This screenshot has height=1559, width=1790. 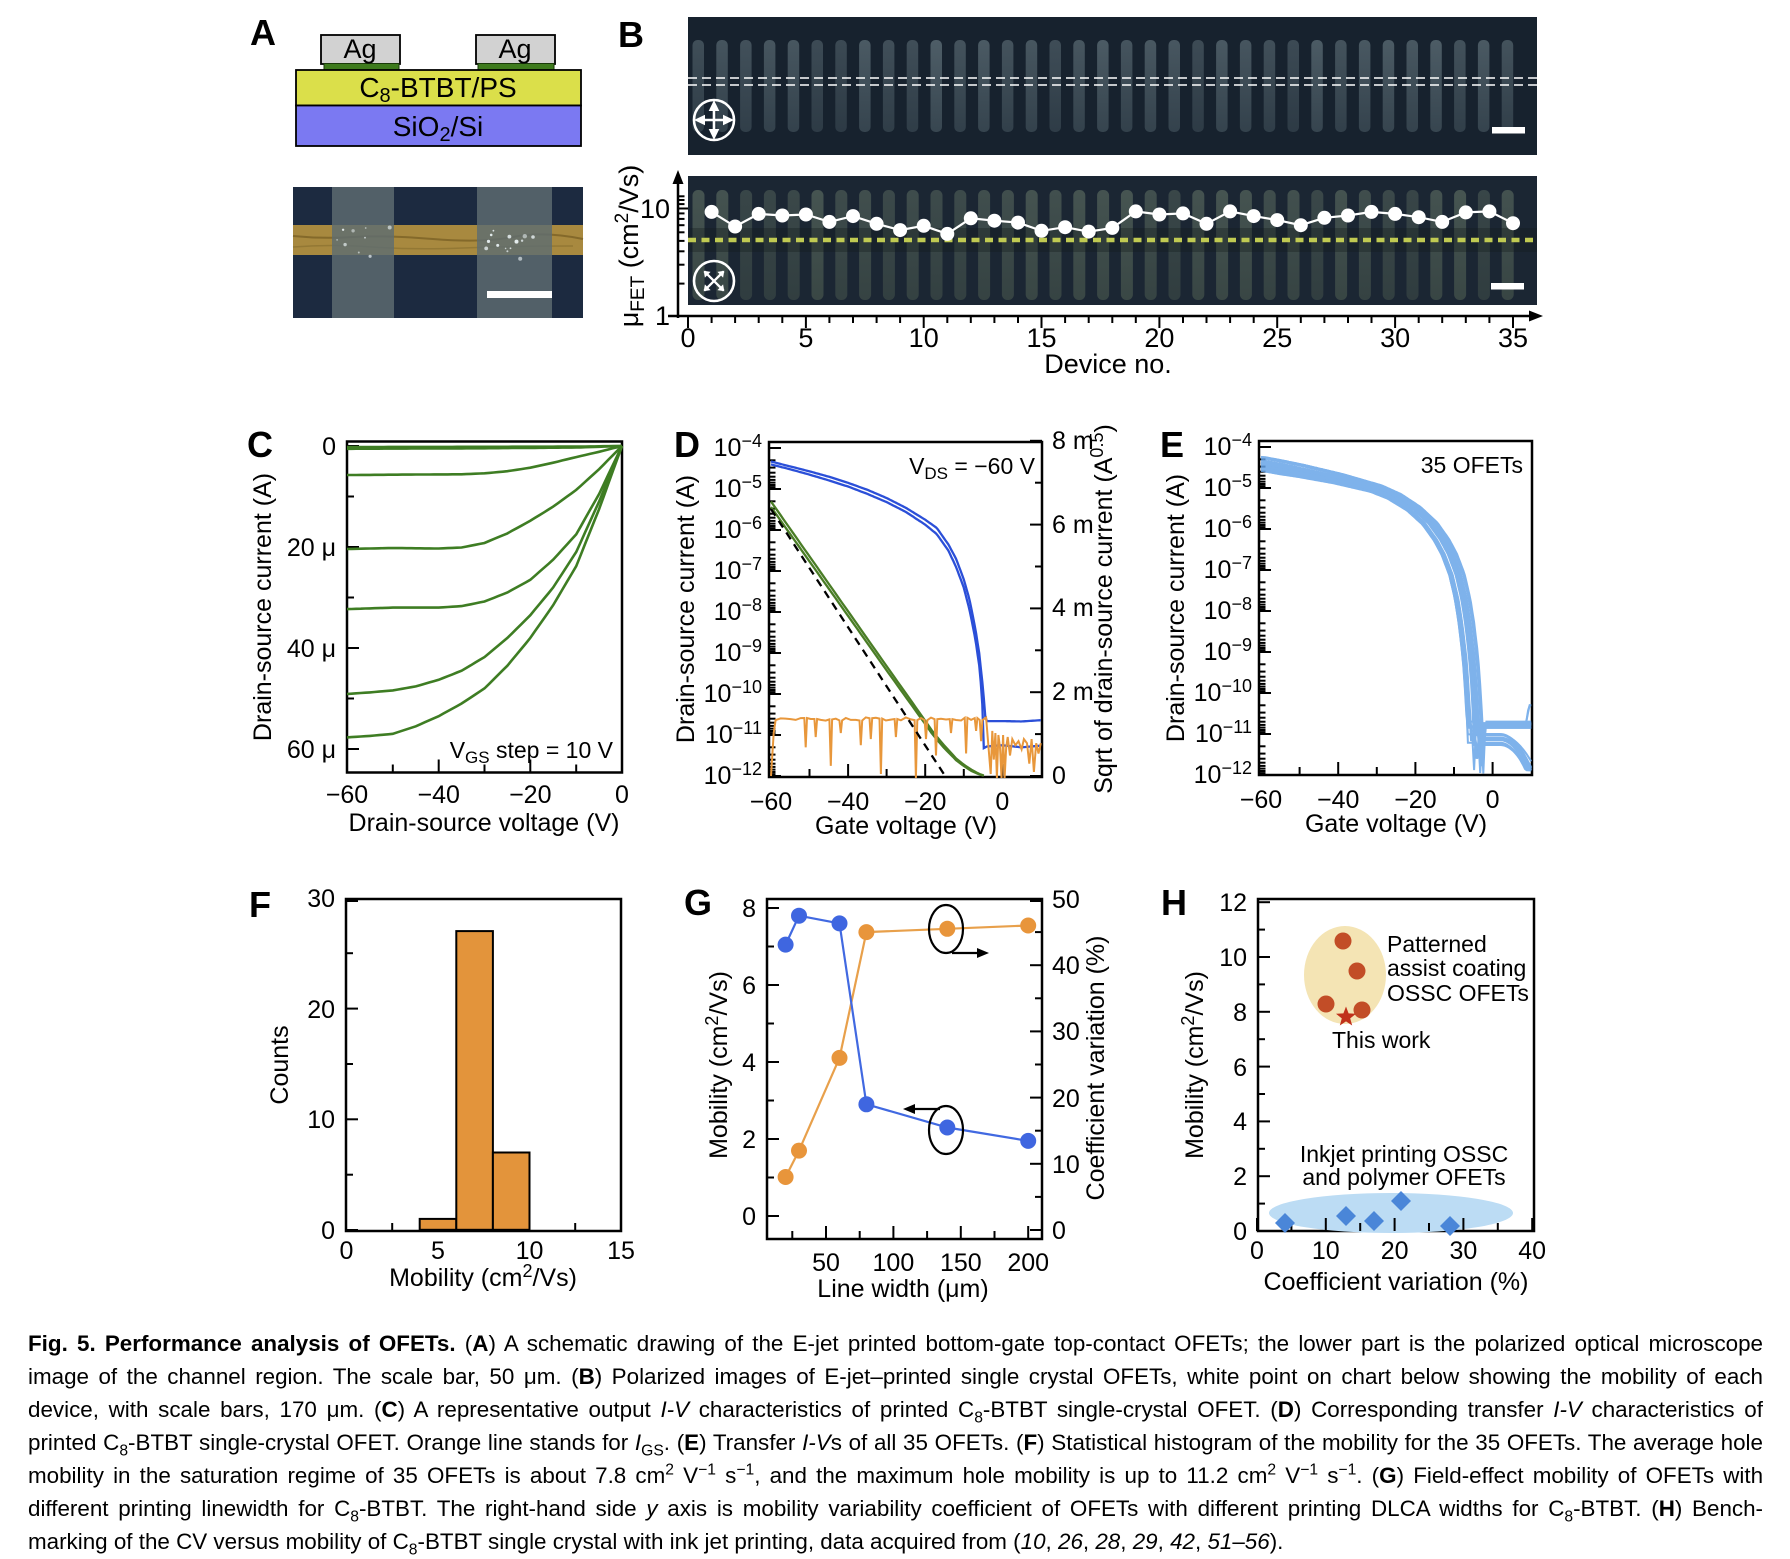 I want to click on svg-text: Drain-source voltage (V), so click(x=484, y=823).